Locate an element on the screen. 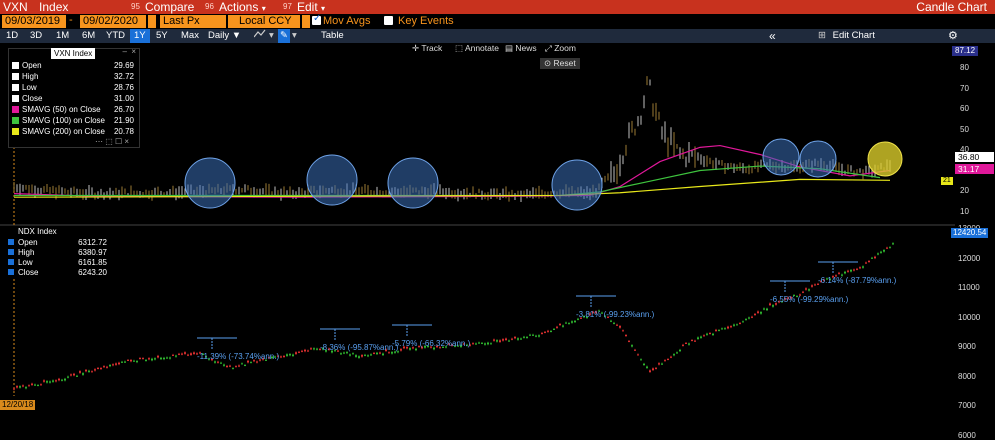 Image resolution: width=995 pixels, height=440 pixels. drawdown-annotation: -6.14% (-87.79%ann.) is located at coordinates (857, 280).